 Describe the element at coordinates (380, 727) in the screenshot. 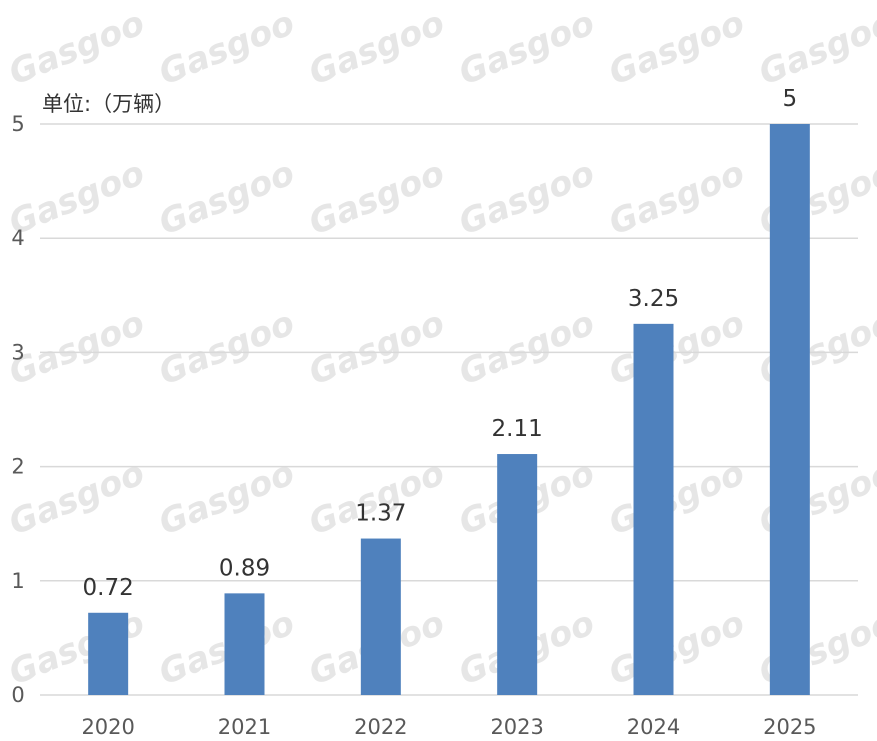

I see `x-tick-label: 2022` at that location.